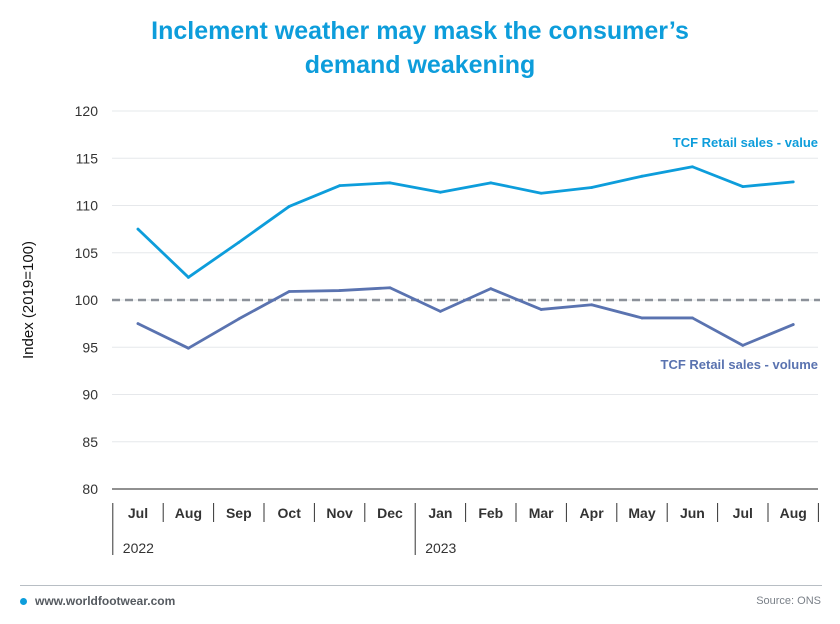 This screenshot has width=840, height=624. I want to click on x-tick-label-0: Jul, so click(138, 513).